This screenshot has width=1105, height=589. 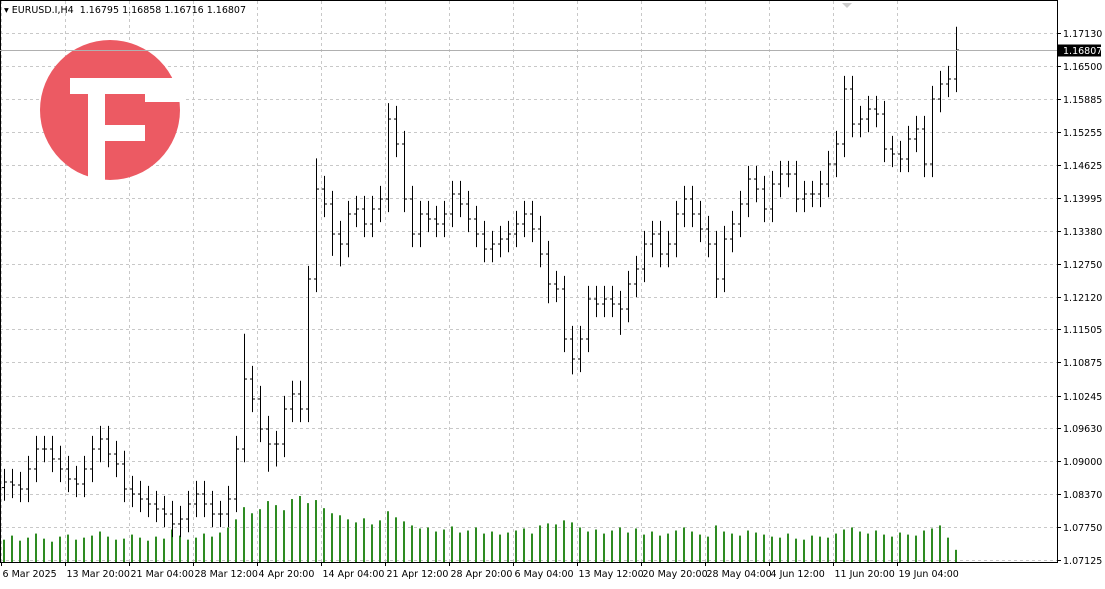 I want to click on y-tick-label: 1.08370, so click(x=1082, y=495).